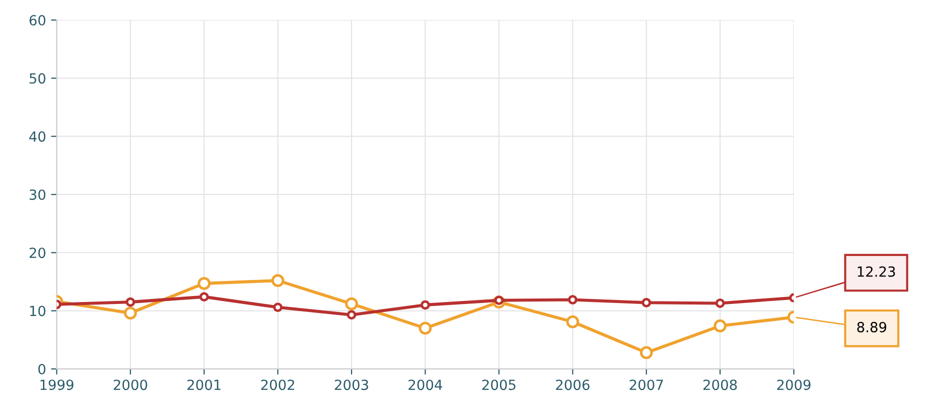 The image size is (945, 401). What do you see at coordinates (37, 136) in the screenshot?
I see `y-tick-label: 40` at bounding box center [37, 136].